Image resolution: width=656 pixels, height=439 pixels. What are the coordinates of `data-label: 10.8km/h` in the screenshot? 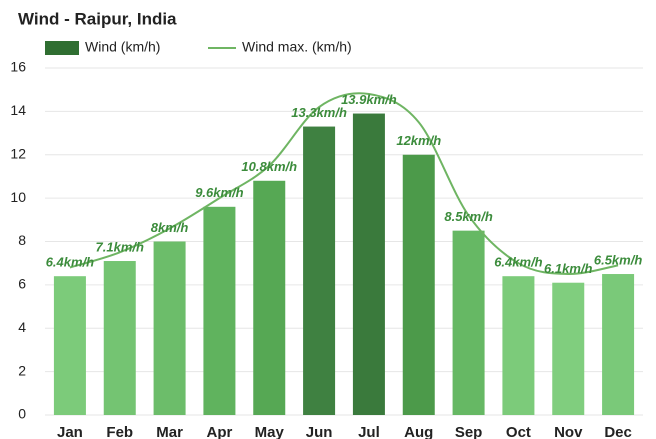 It's located at (269, 166).